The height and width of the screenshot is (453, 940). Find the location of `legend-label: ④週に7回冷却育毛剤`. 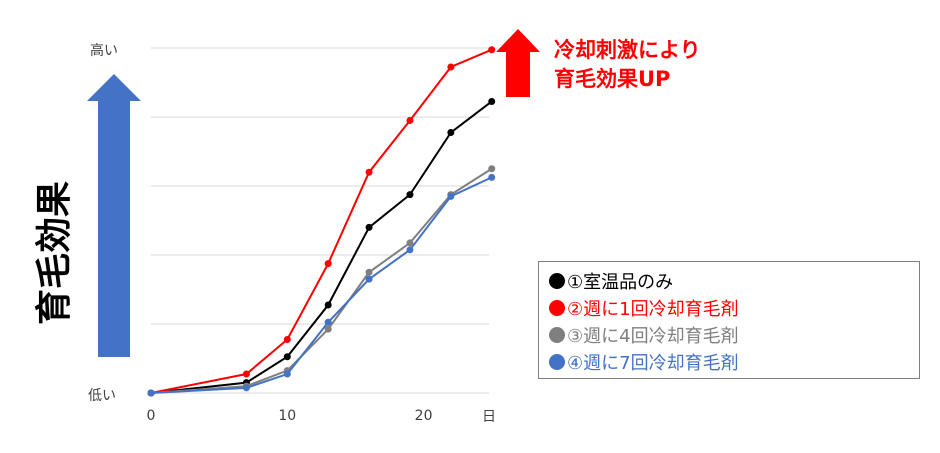

legend-label: ④週に7回冷却育毛剤 is located at coordinates (653, 363).